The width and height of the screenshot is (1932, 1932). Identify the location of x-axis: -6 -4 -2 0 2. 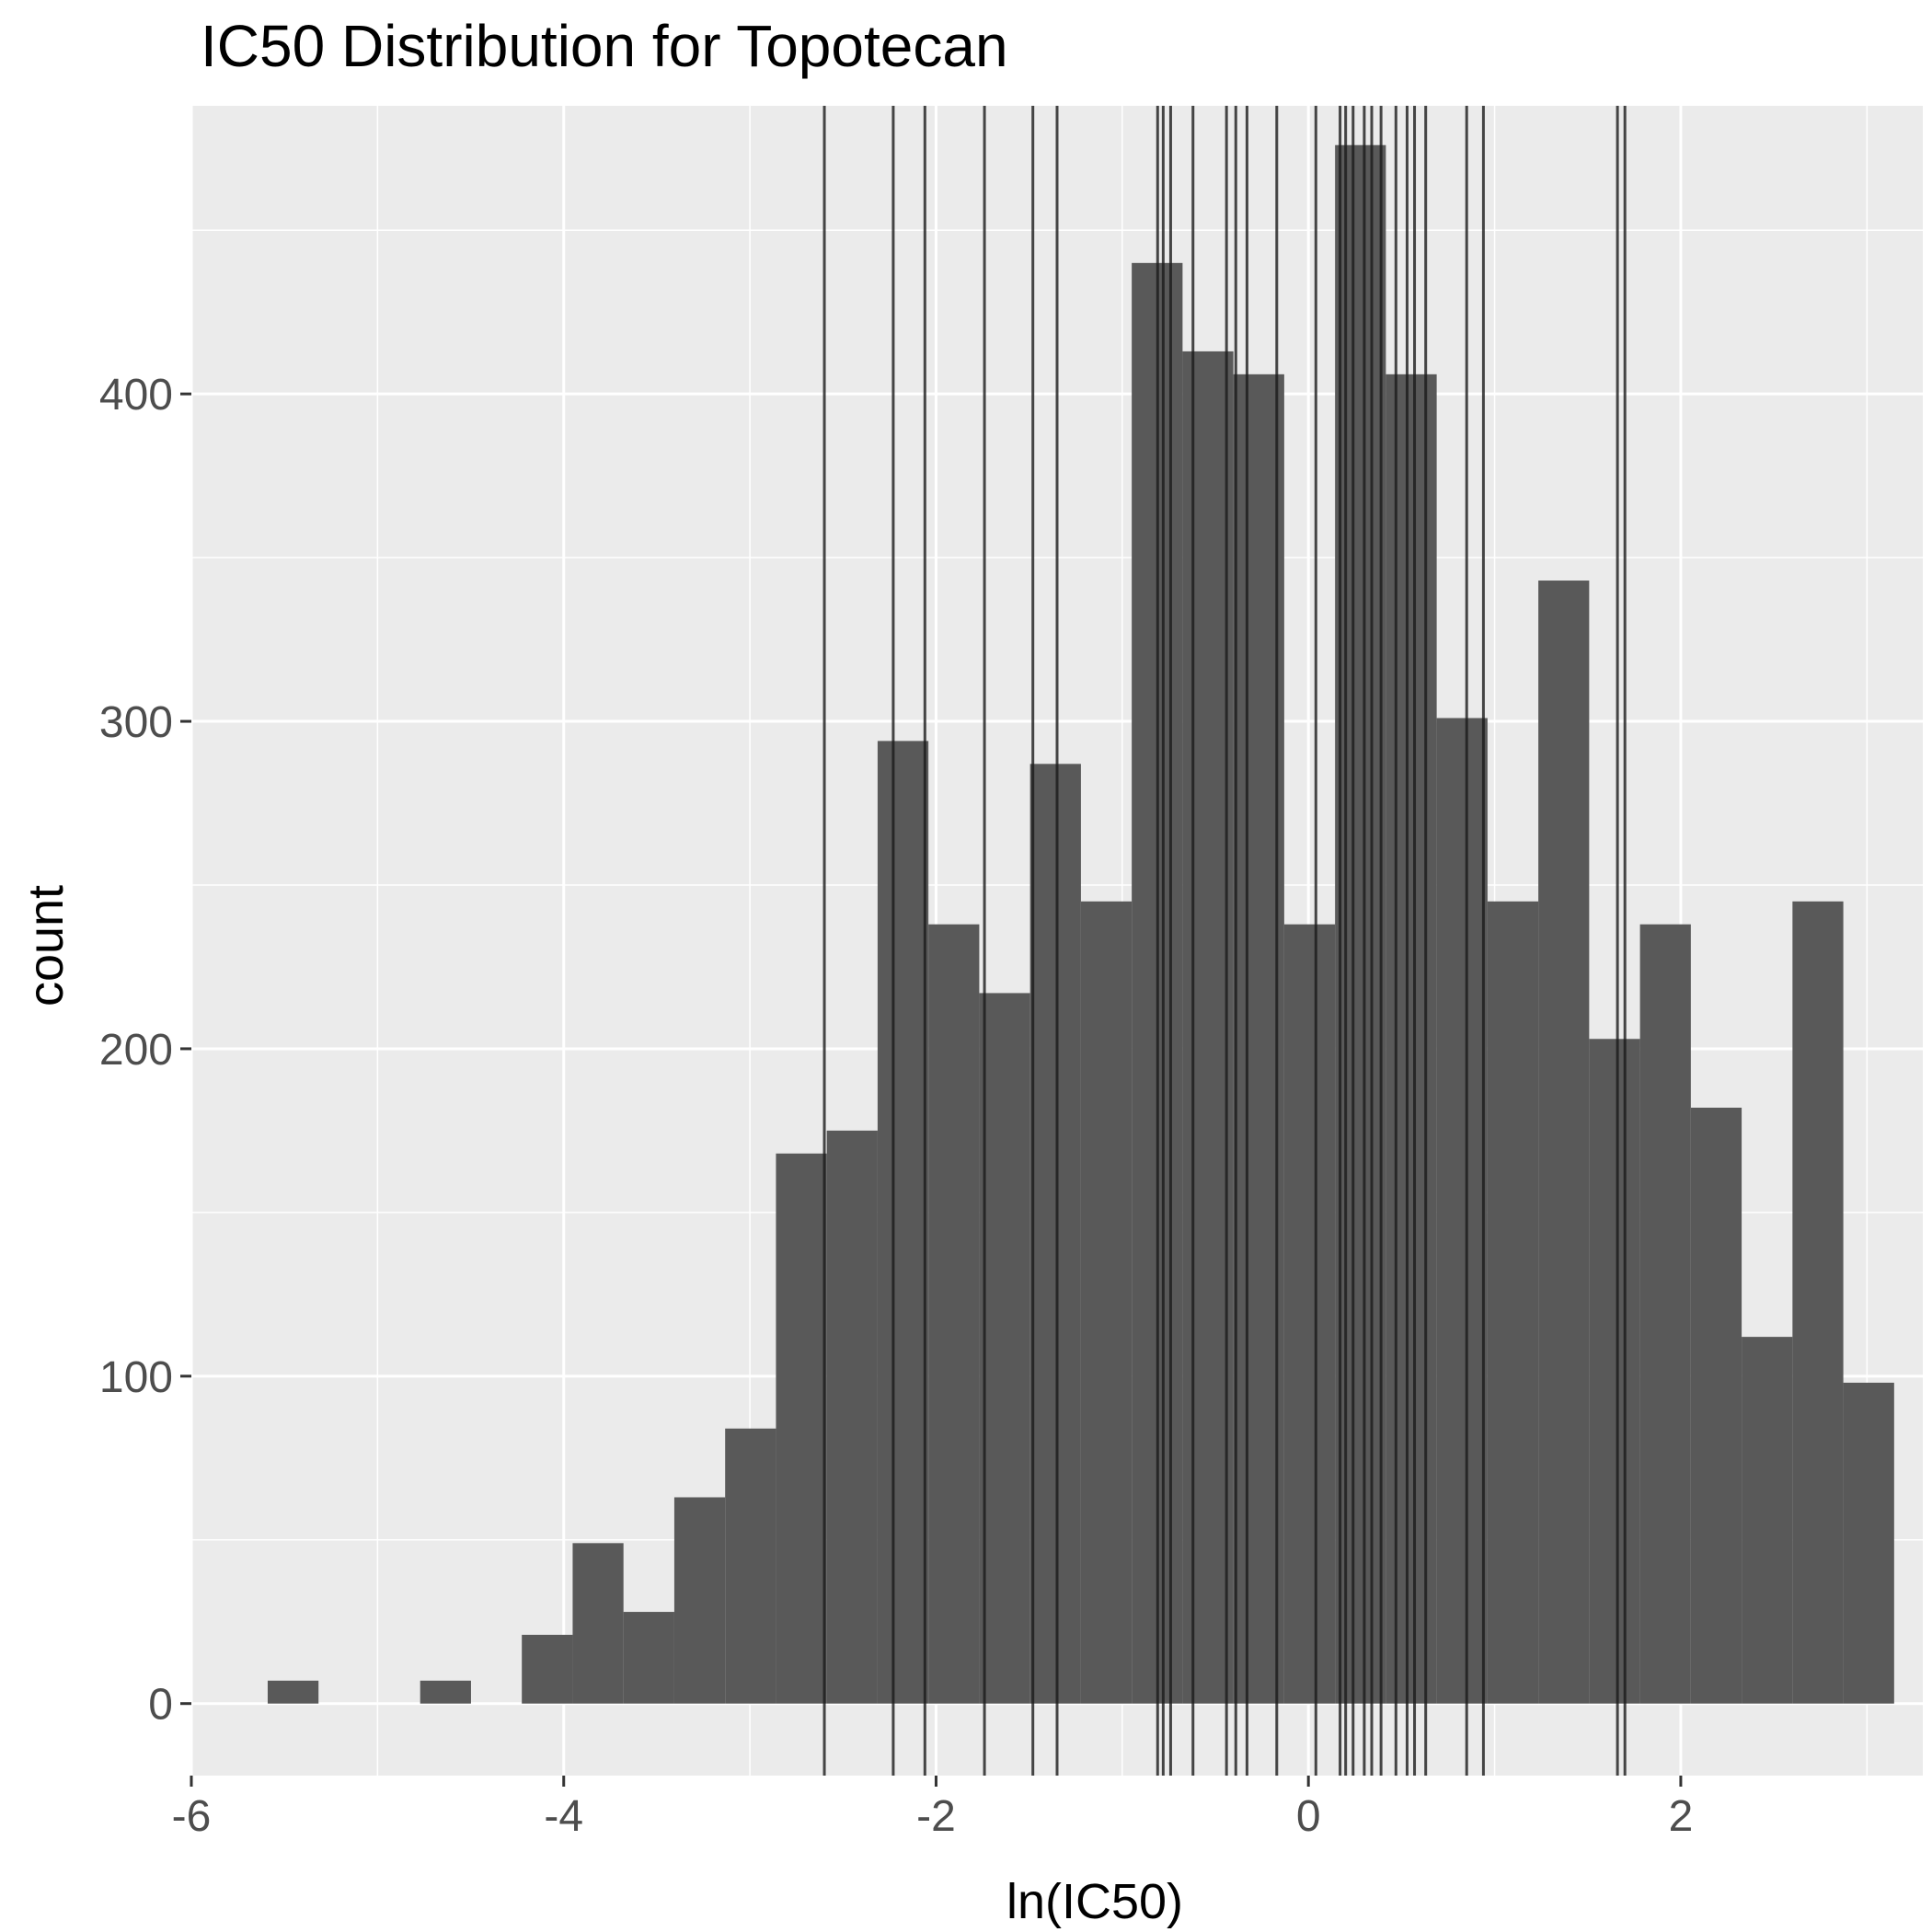
(933, 1808).